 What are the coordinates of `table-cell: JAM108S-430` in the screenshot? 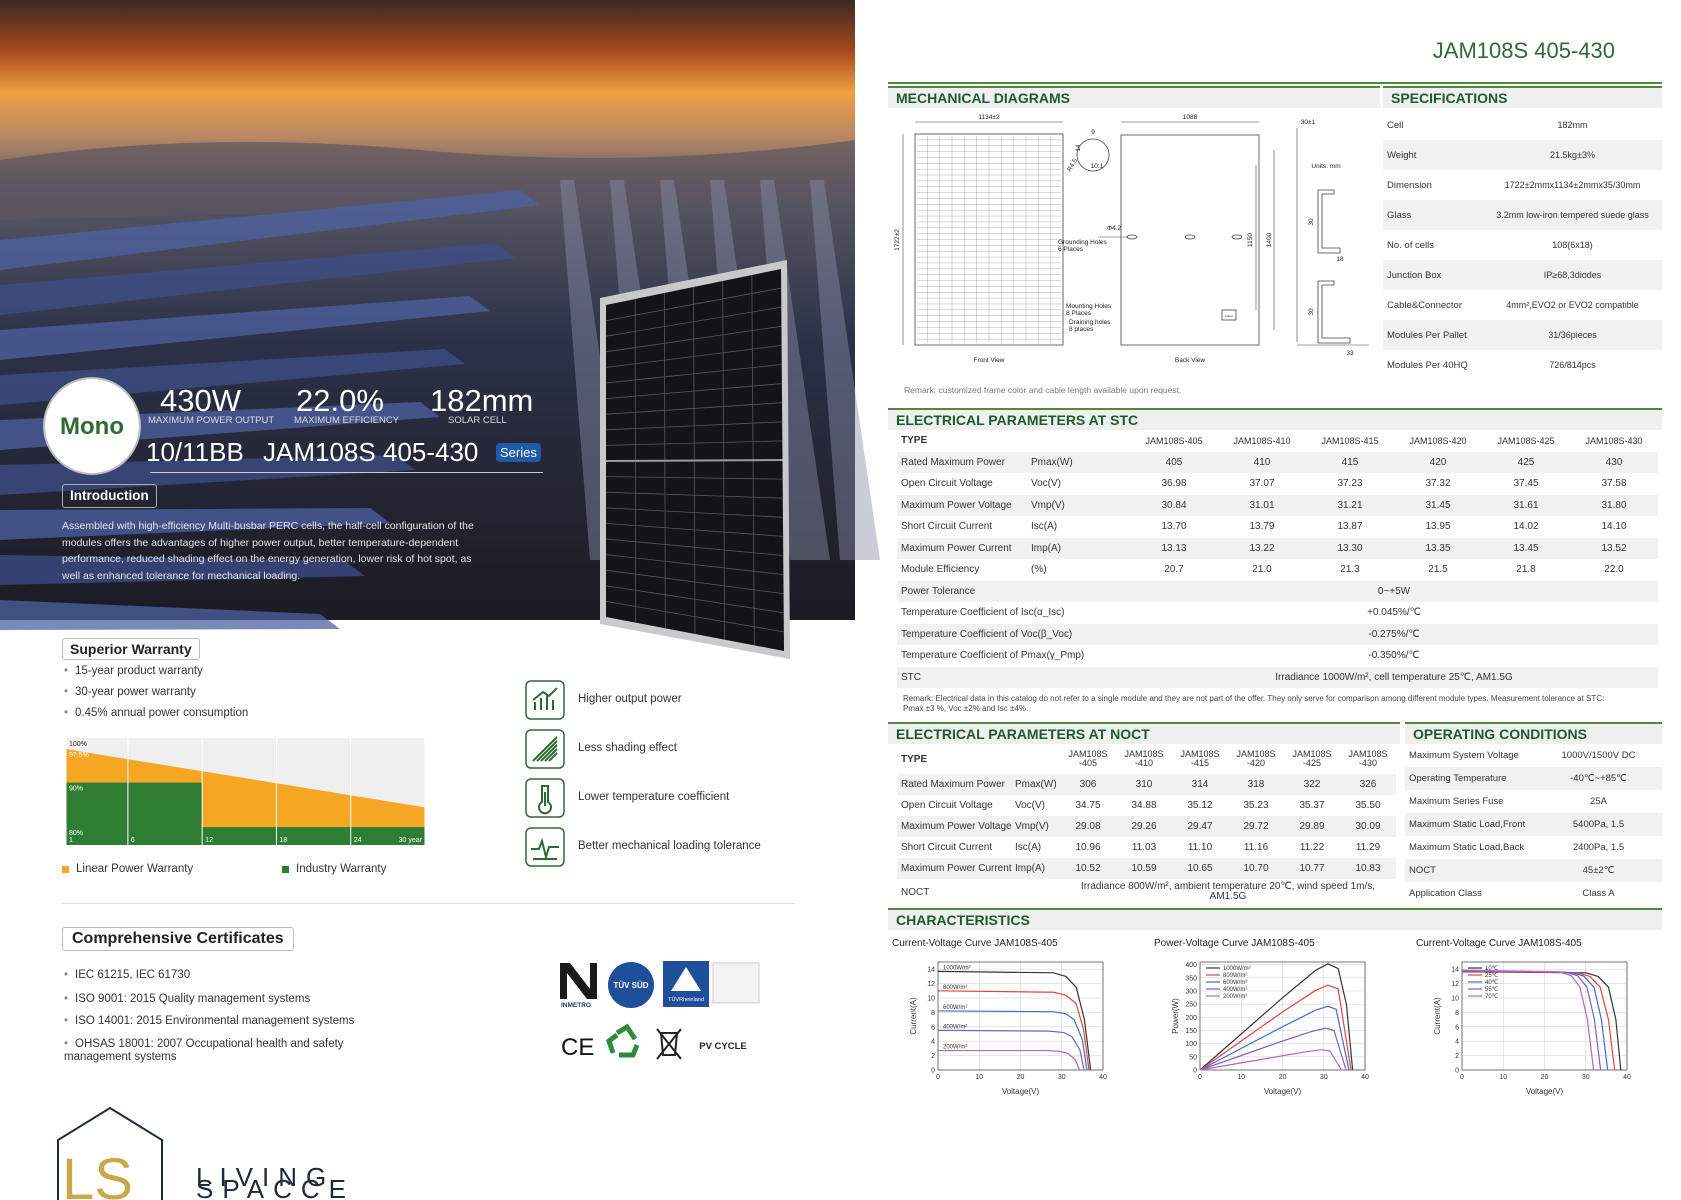 It's located at (1614, 440).